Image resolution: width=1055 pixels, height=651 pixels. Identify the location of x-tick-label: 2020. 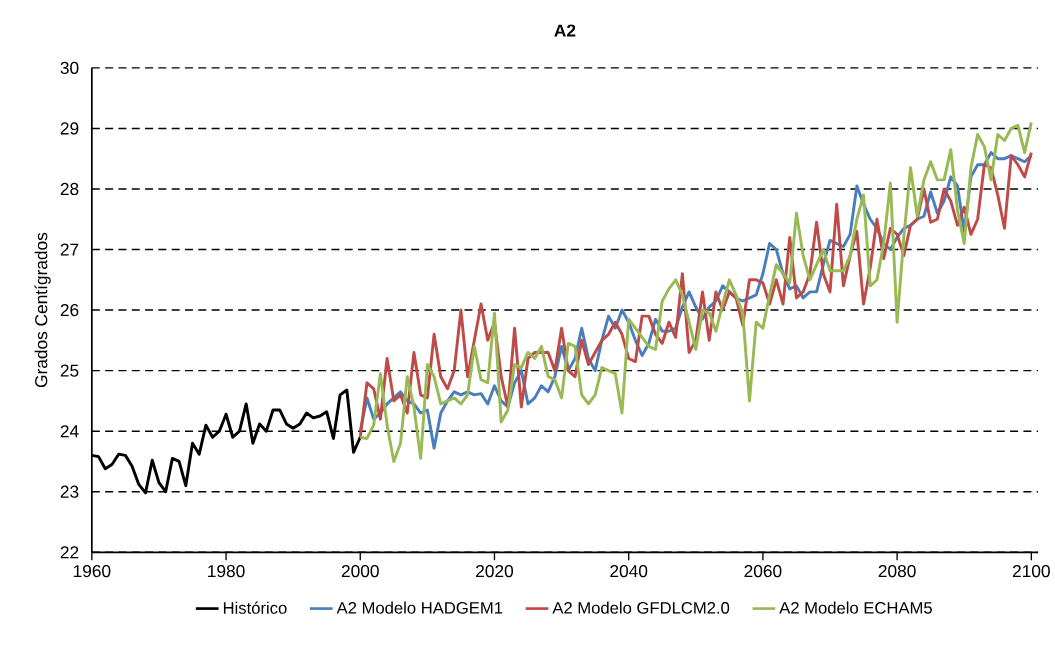
(495, 571).